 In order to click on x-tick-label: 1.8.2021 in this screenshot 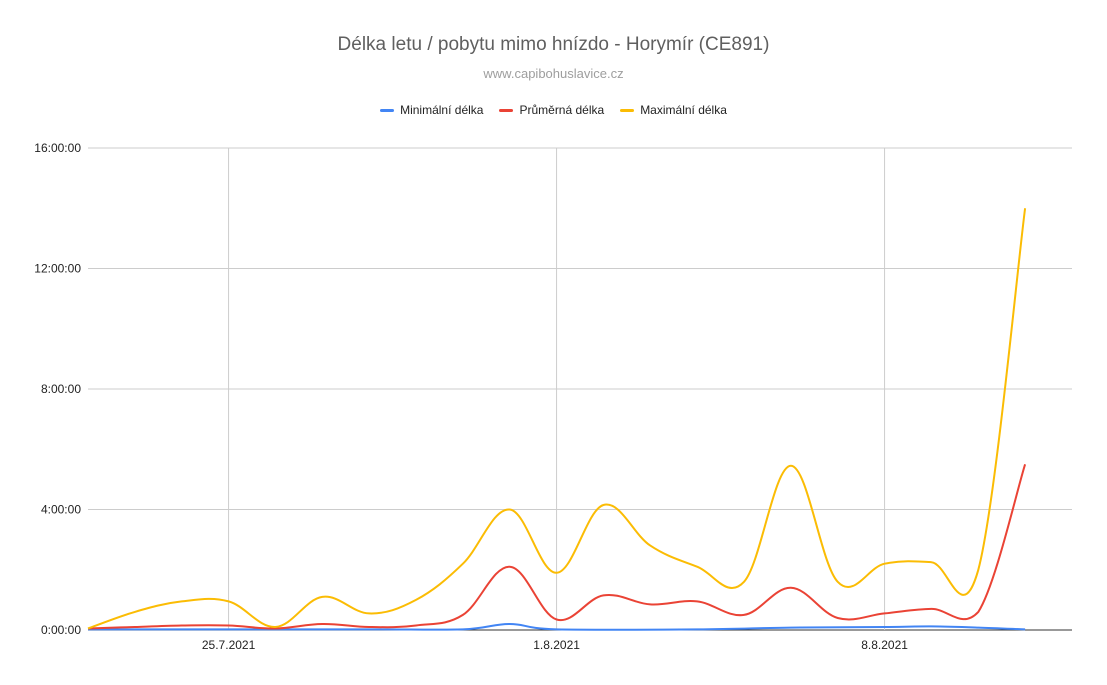, I will do `click(556, 645)`.